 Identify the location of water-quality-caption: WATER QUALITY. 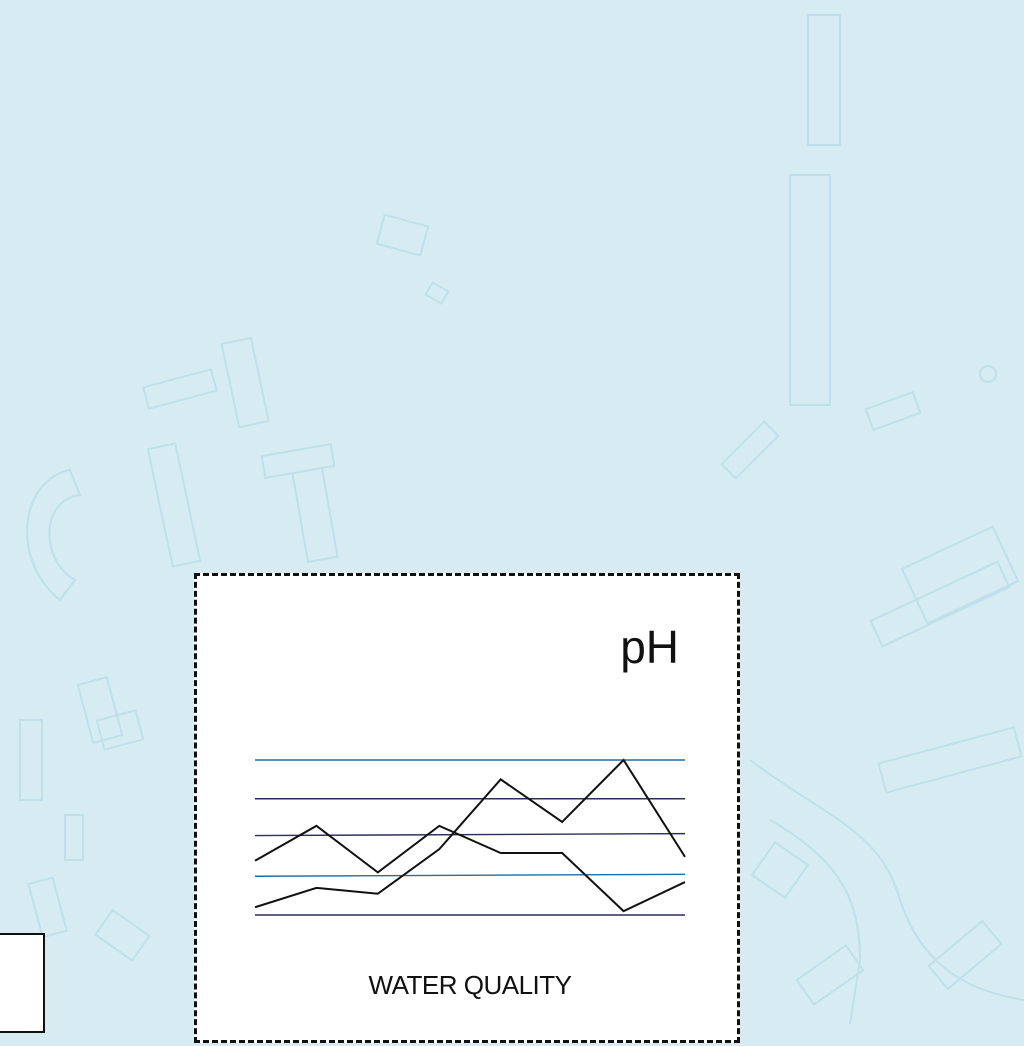
(470, 985).